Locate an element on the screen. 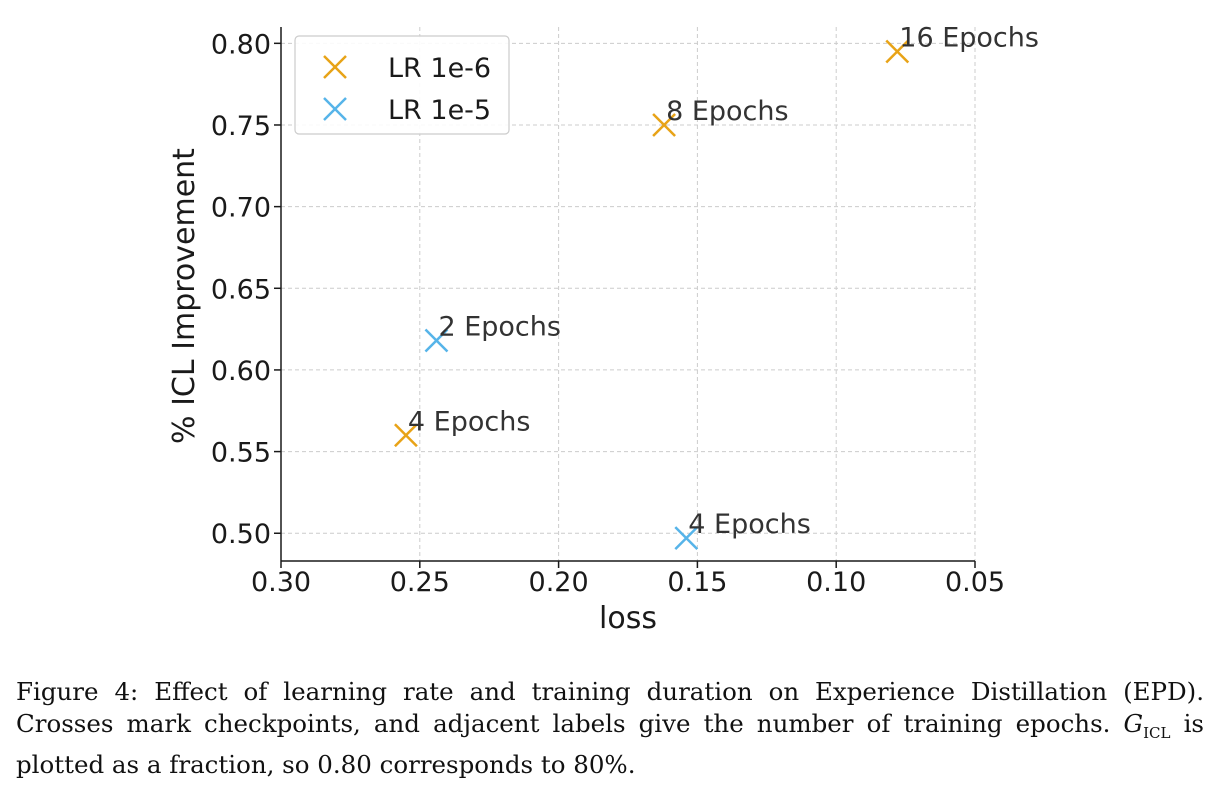 The image size is (1219, 789). caption-math-symbol: G is located at coordinates (1133, 723).